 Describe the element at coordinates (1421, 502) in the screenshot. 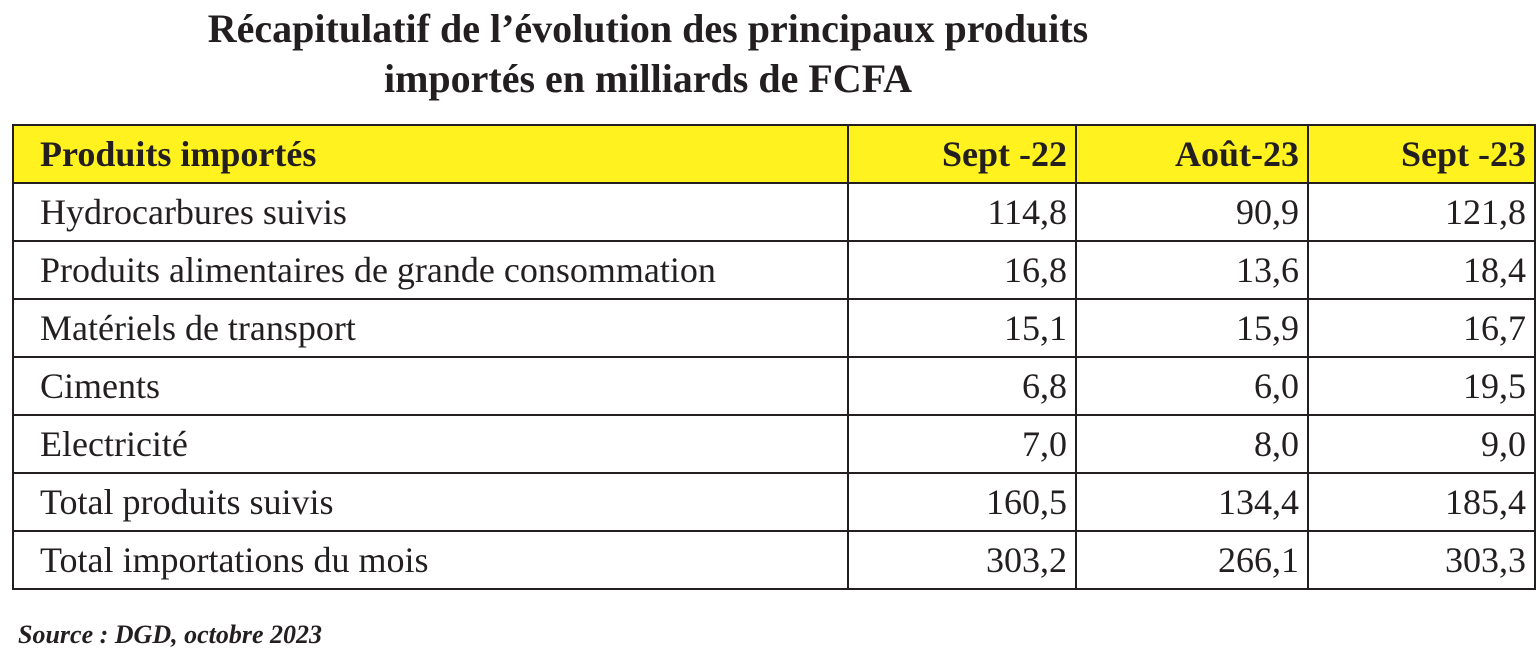

I see `cell: 185,4` at that location.